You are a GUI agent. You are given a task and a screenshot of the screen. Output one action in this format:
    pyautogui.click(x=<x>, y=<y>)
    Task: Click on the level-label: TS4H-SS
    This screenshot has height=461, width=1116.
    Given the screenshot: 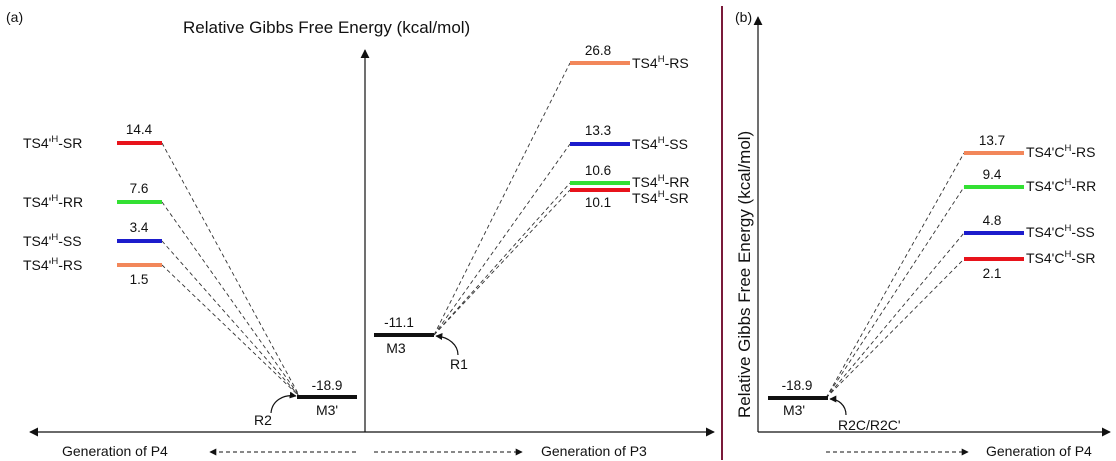 What is the action you would take?
    pyautogui.click(x=660, y=143)
    